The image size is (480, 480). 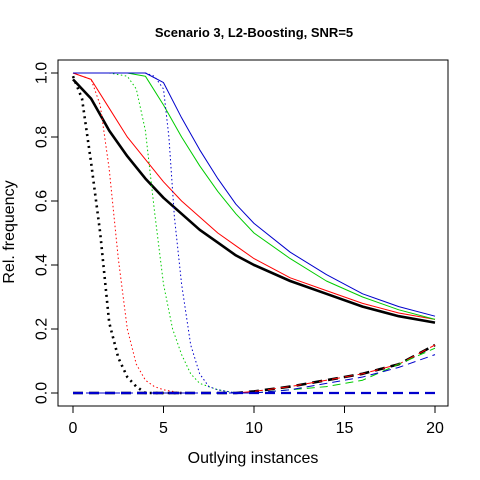 I want to click on y-tick-label: 0.8, so click(x=42, y=137).